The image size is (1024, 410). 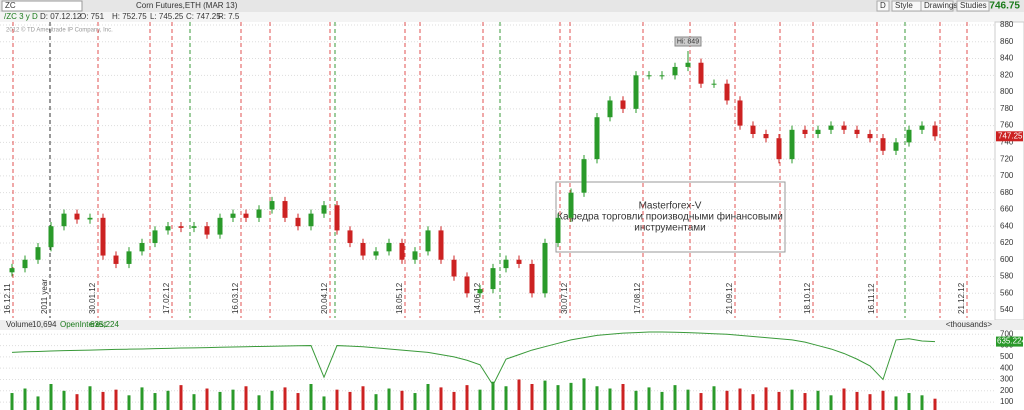 What do you see at coordinates (187, 5) in the screenshot?
I see `description: Corn Futures,ETH (MAR 13)` at bounding box center [187, 5].